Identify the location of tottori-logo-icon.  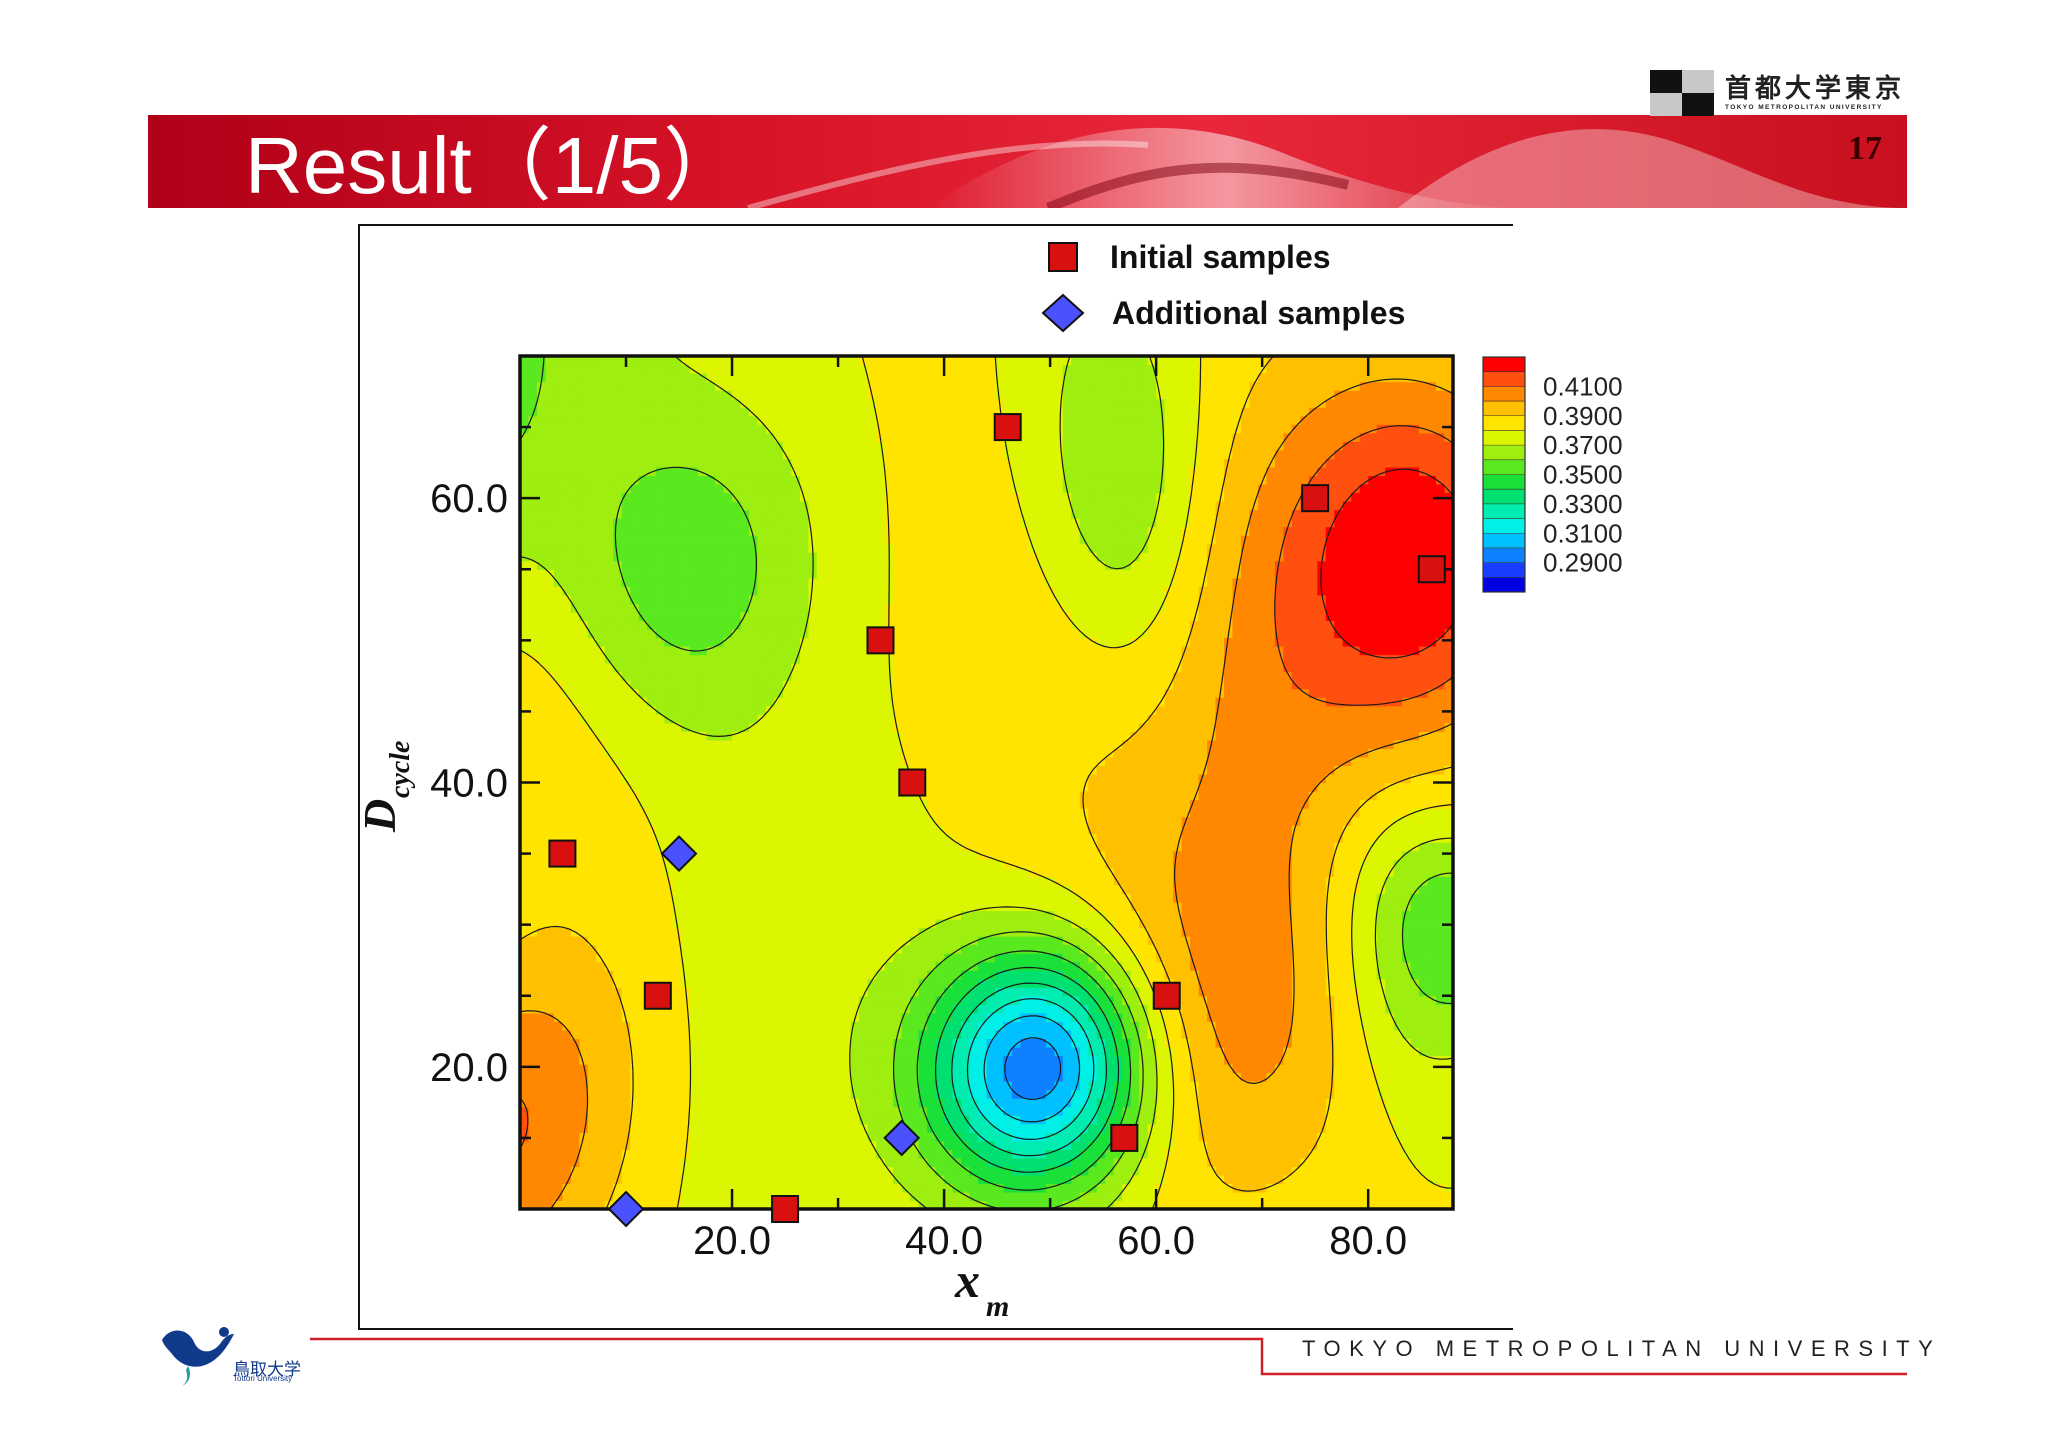
(198, 1356).